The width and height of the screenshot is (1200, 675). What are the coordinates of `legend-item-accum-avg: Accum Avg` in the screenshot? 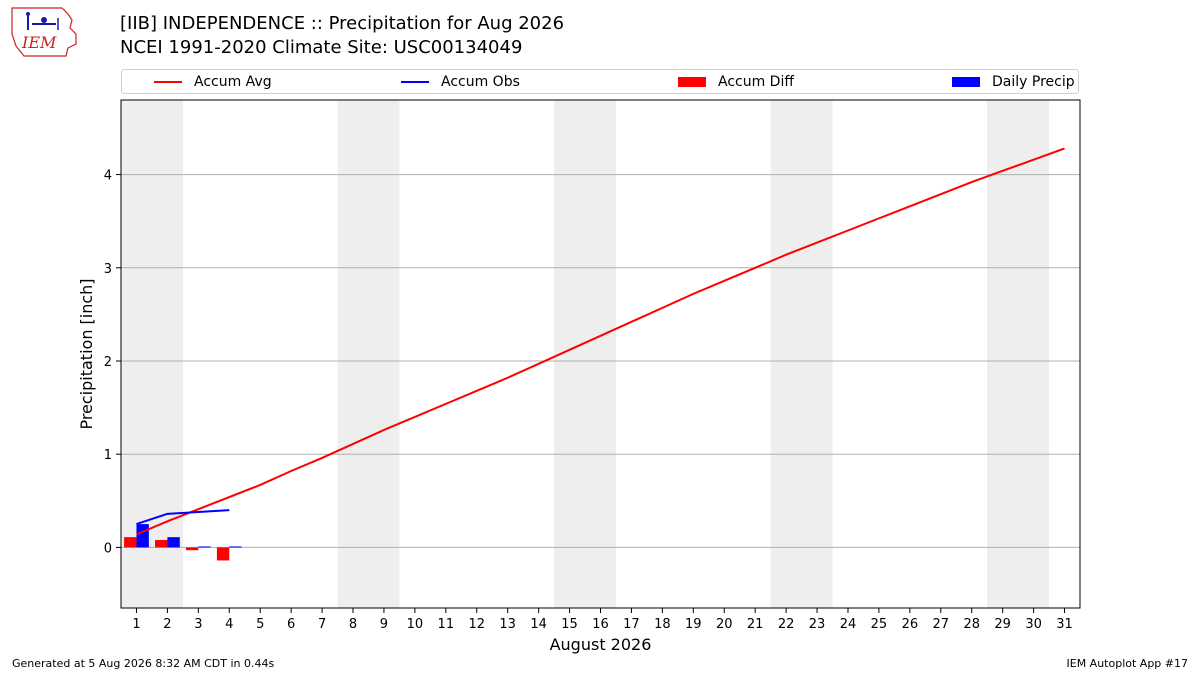 It's located at (213, 81).